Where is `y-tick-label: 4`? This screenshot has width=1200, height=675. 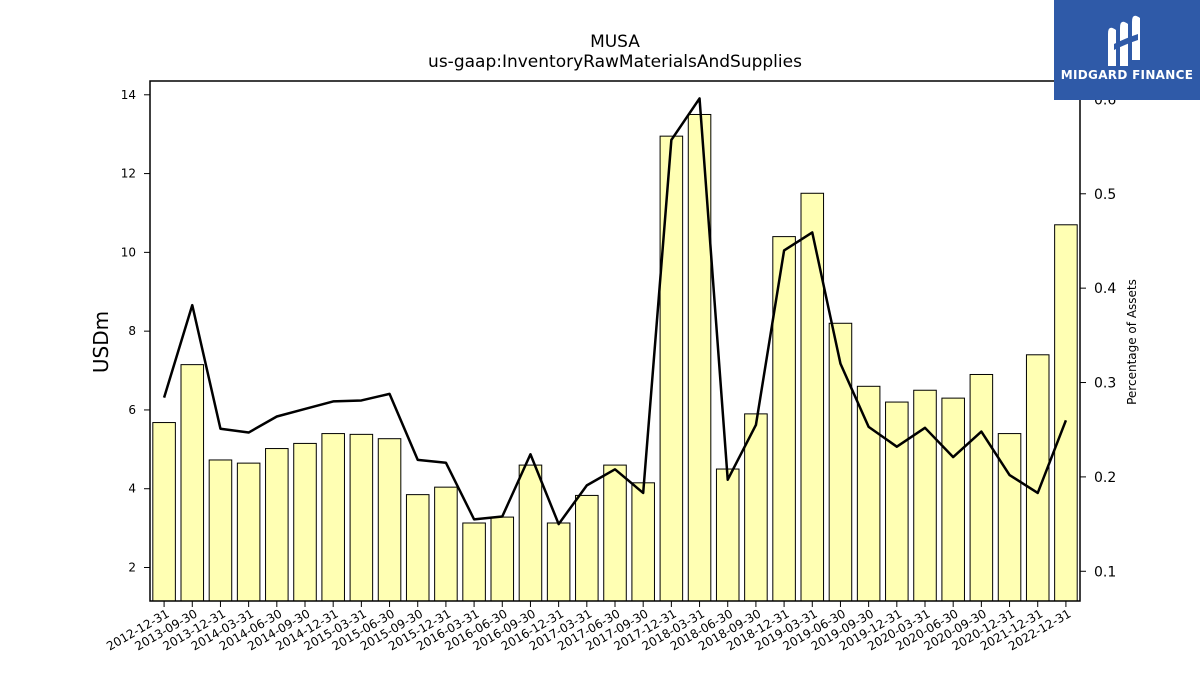 y-tick-label: 4 is located at coordinates (132, 489).